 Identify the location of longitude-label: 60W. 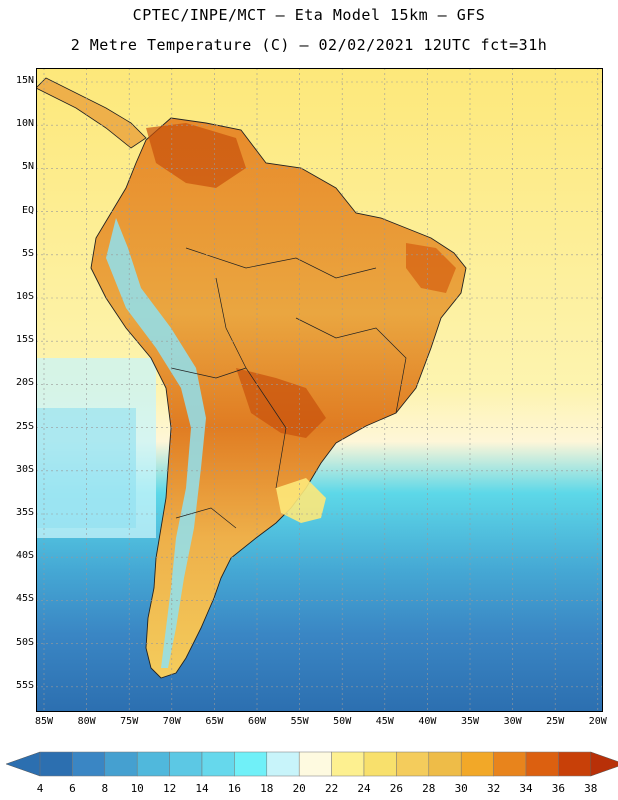
(257, 721).